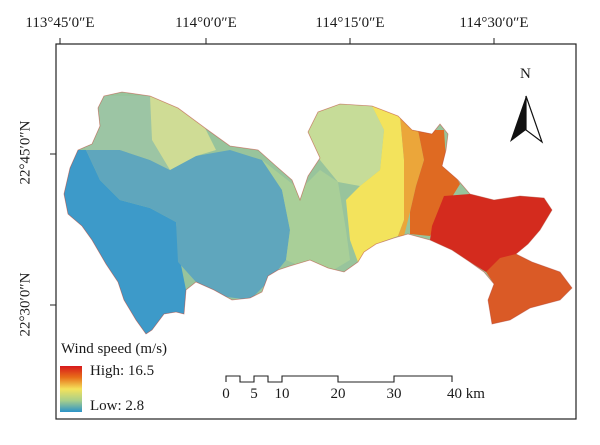 The image size is (600, 445). Describe the element at coordinates (25, 304) in the screenshot. I see `latitude-label-2: 22°30′0″N` at that location.